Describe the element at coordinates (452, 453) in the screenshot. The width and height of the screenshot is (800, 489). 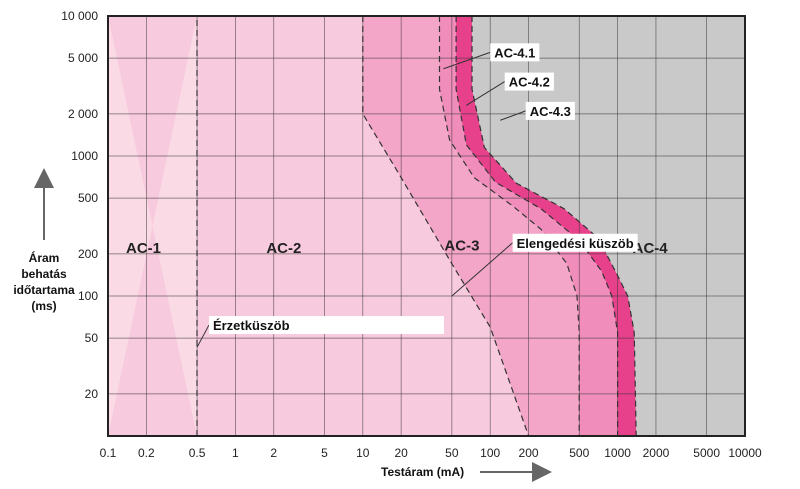
I see `x-tick-label: 50` at that location.